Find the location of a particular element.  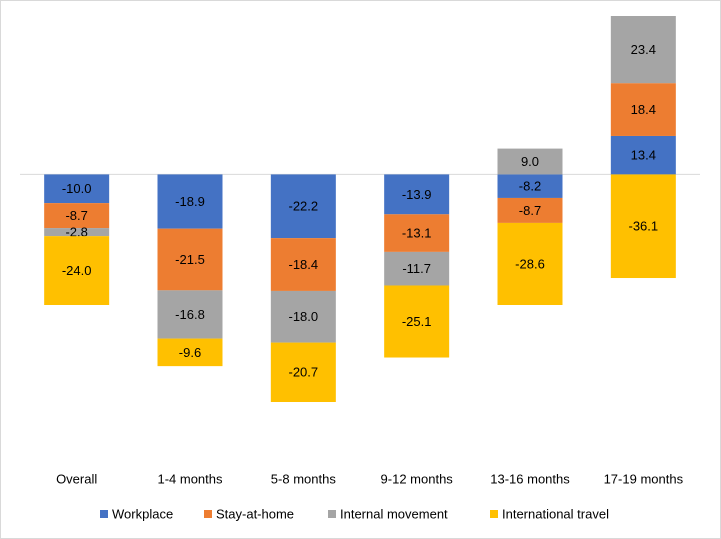

data-label: 18.4 is located at coordinates (643, 109).